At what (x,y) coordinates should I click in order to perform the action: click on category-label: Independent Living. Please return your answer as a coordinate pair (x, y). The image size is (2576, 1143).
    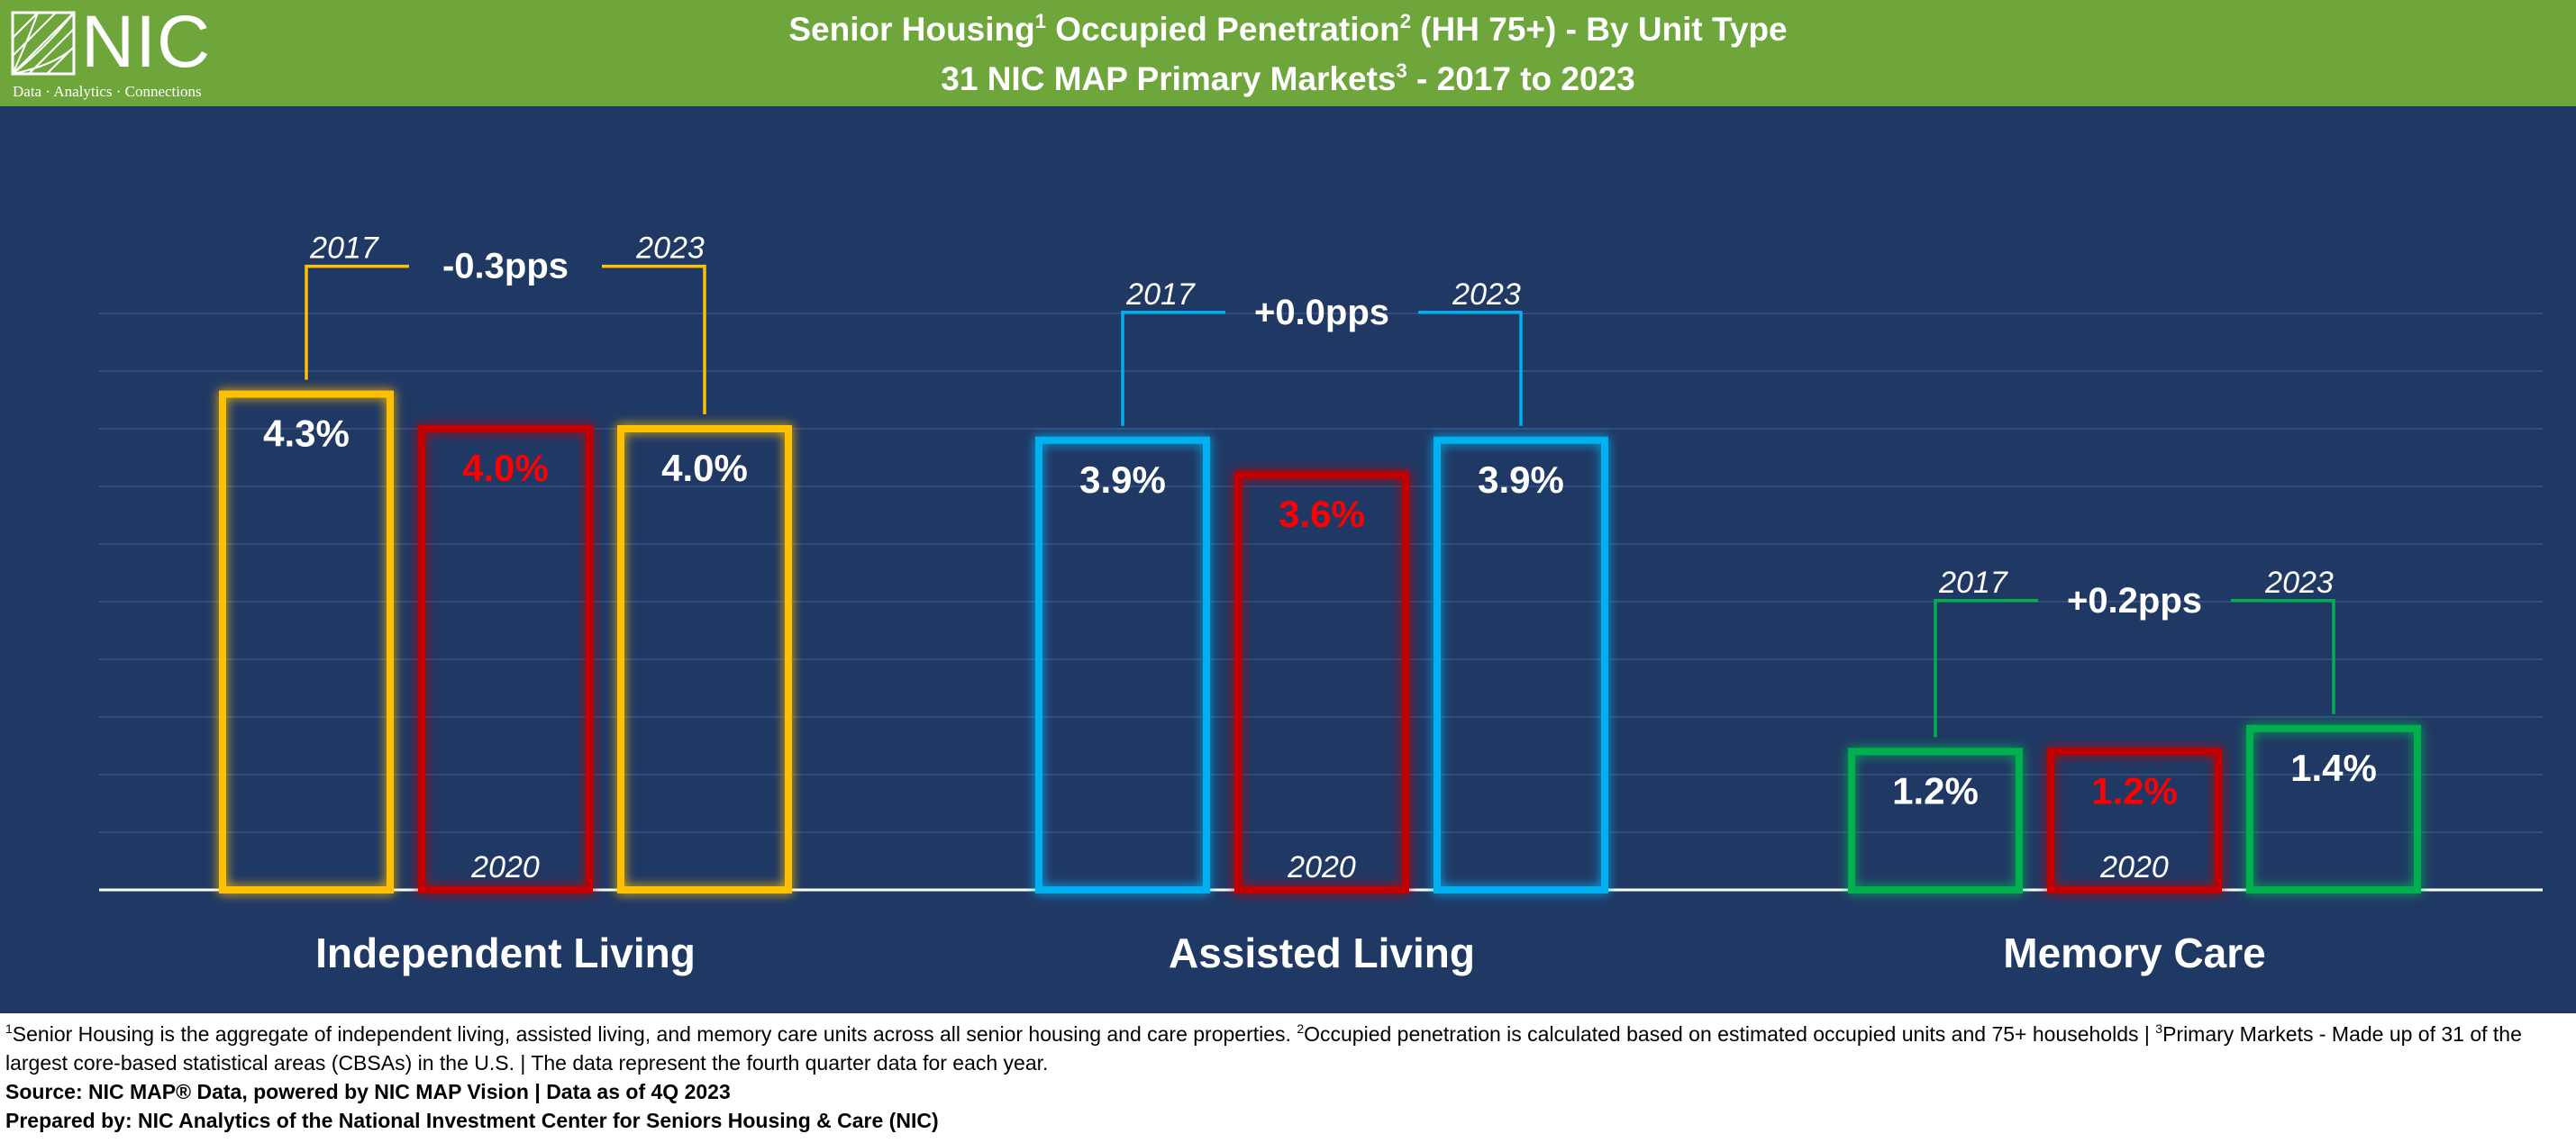
    Looking at the image, I should click on (505, 953).